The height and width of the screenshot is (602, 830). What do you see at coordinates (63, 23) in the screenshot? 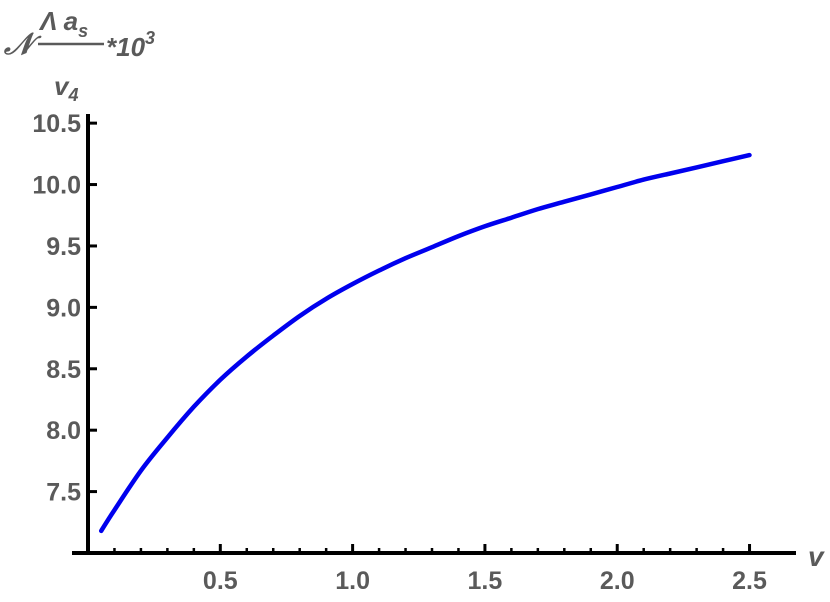
I see `y-axis-title-numerator: Λ as` at bounding box center [63, 23].